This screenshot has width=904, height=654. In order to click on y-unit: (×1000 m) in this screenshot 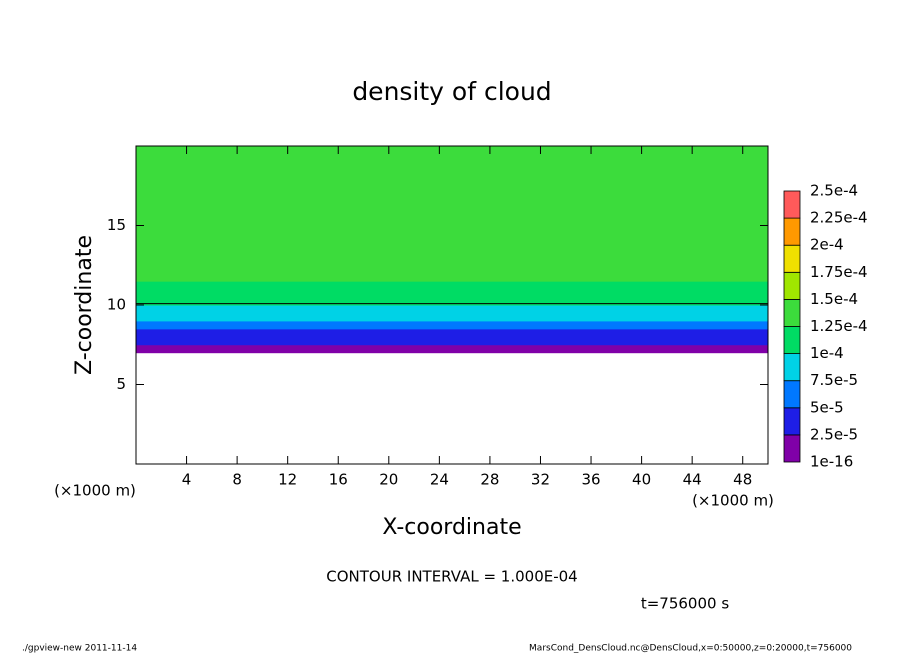, I will do `click(95, 491)`.